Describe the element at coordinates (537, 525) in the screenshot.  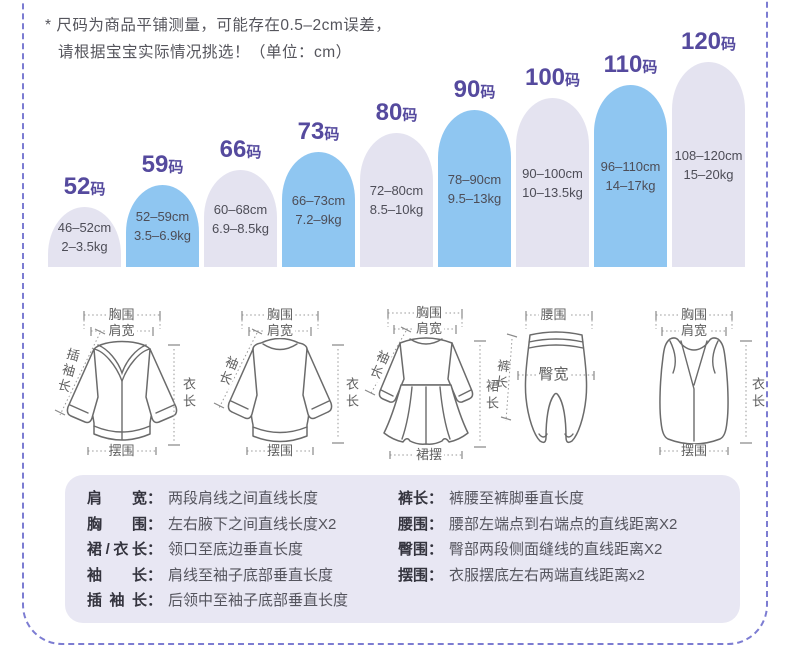
I see `legend-row: 腰围： 腰部左端点到右端点的直线距离X2` at that location.